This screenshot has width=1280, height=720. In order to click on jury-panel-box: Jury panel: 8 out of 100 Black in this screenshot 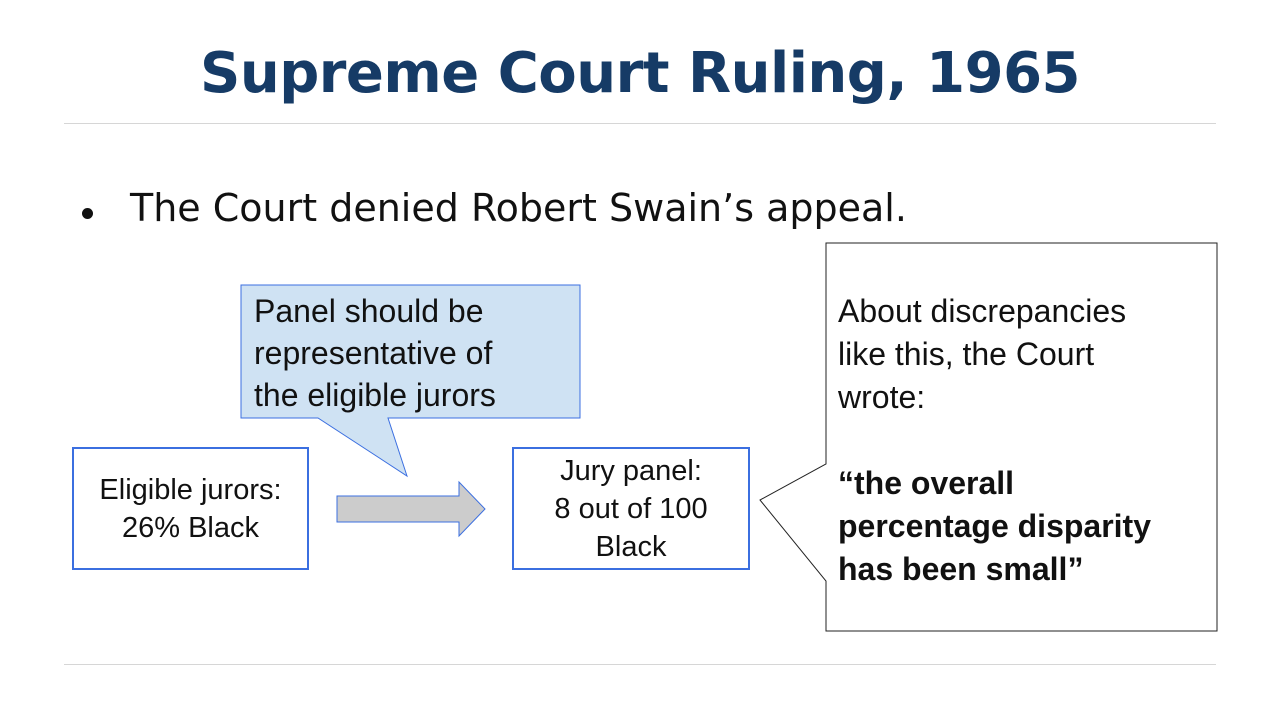, I will do `click(631, 508)`.